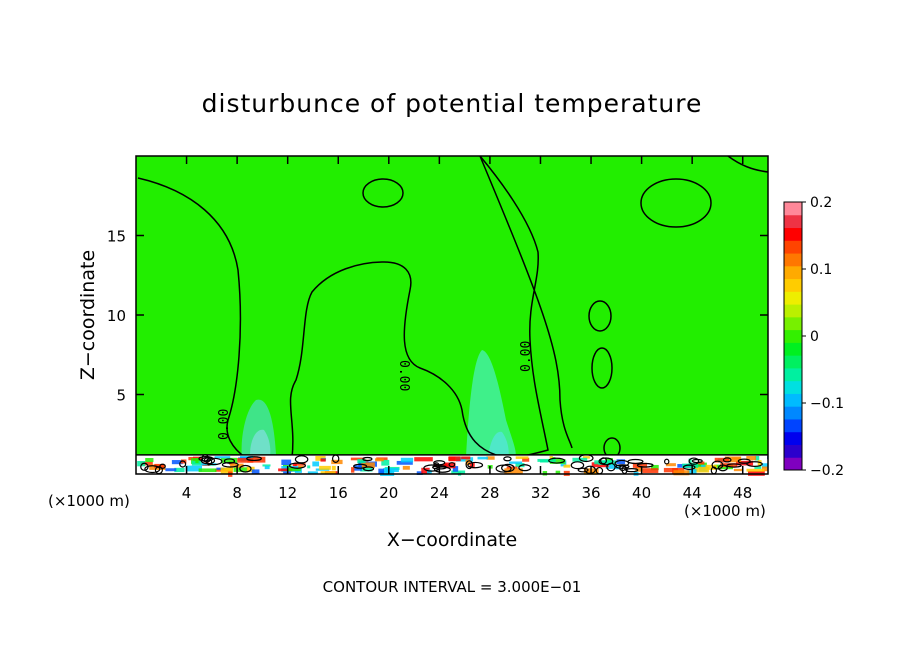  What do you see at coordinates (403, 375) in the screenshot?
I see `contour-label-2: 0.00` at bounding box center [403, 375].